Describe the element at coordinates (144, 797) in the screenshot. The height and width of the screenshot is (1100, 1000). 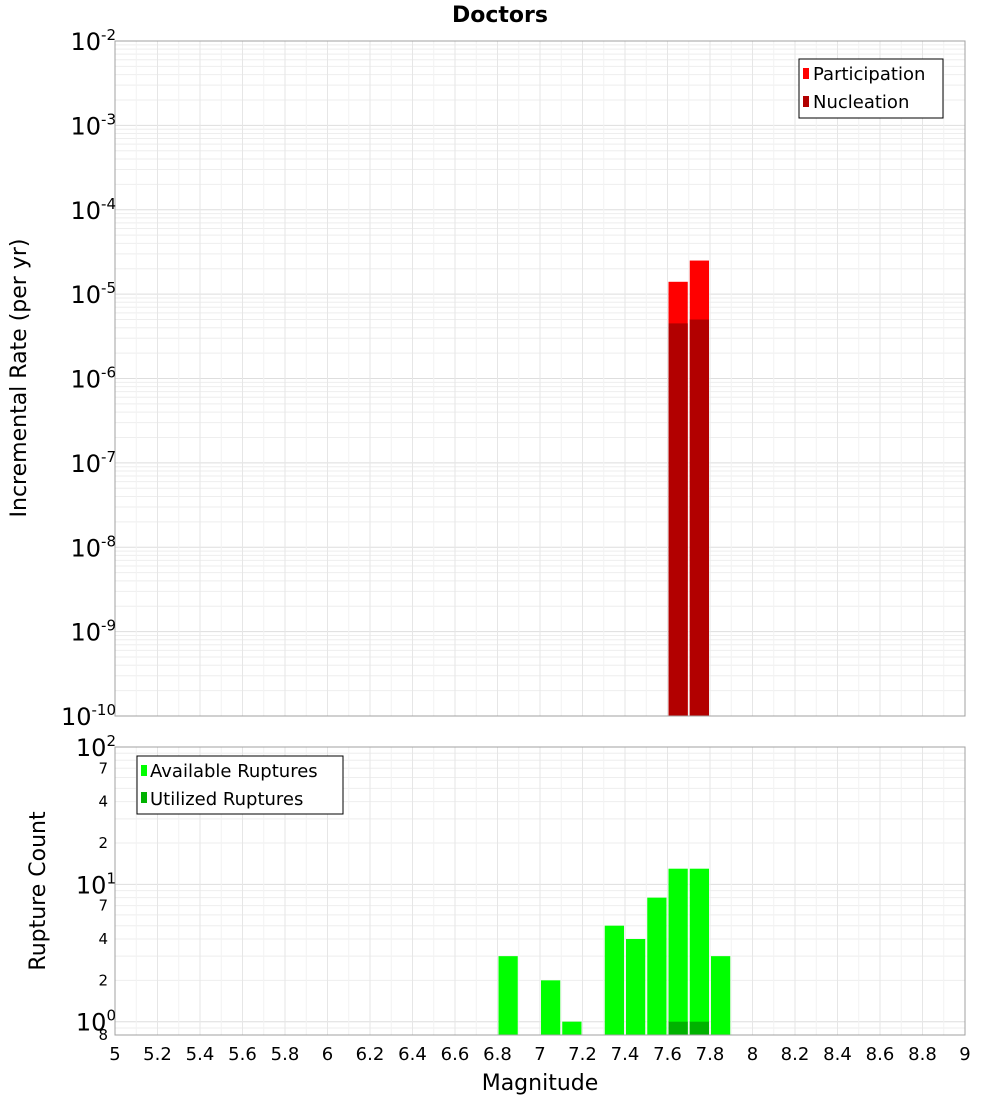
I see `legend-swatch-utilized-ruptures` at that location.